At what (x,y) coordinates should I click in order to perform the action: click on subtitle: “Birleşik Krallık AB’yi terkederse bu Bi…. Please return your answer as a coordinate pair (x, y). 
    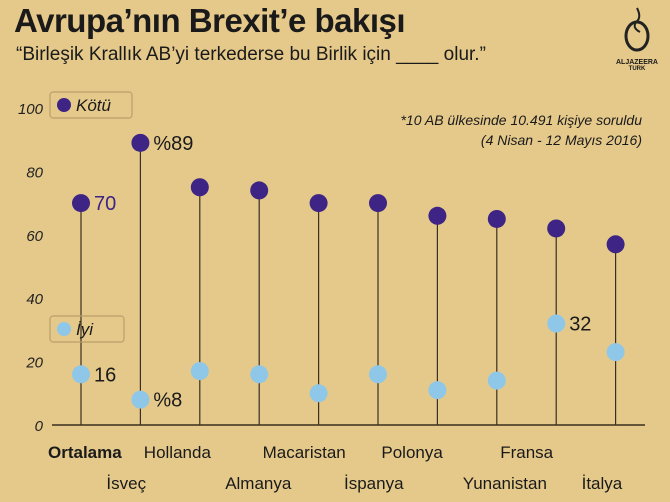
    Looking at the image, I should click on (251, 54).